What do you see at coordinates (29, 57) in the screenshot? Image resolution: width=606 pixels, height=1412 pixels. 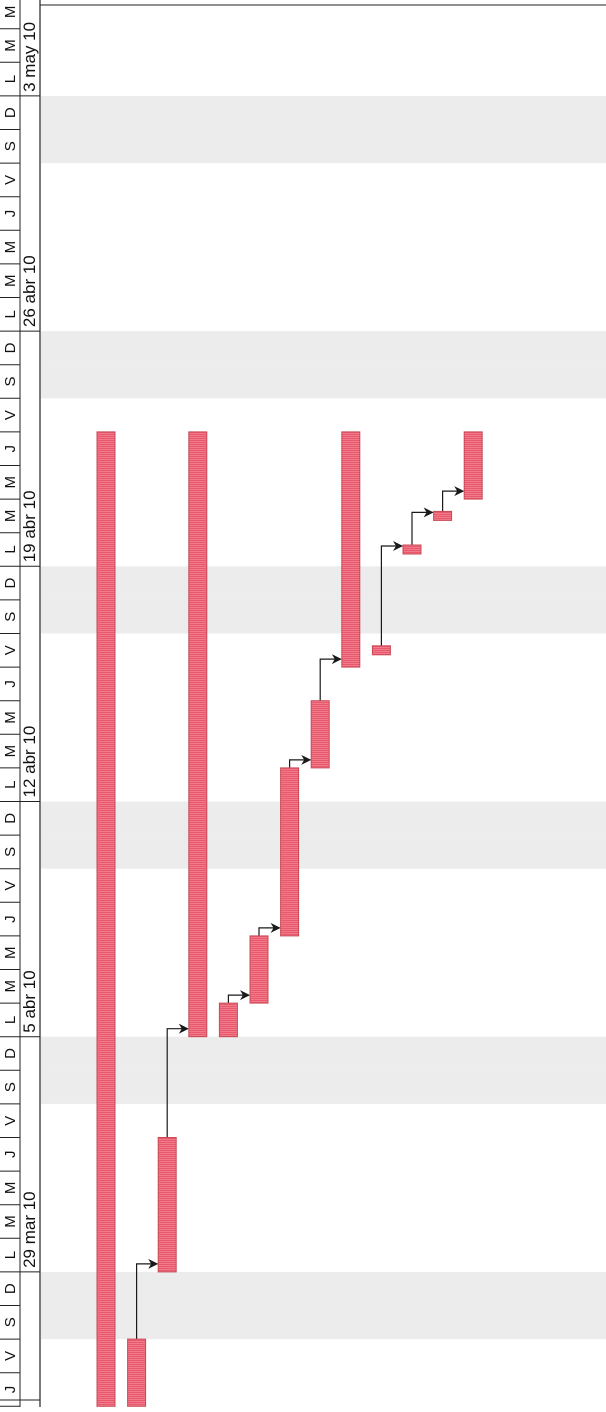 I see `week-label: 3 may 10` at bounding box center [29, 57].